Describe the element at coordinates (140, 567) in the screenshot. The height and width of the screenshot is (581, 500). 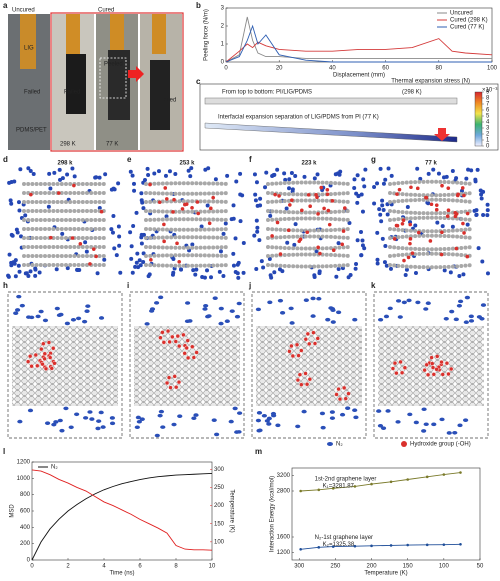
I see `x-tick-label: 6` at that location.